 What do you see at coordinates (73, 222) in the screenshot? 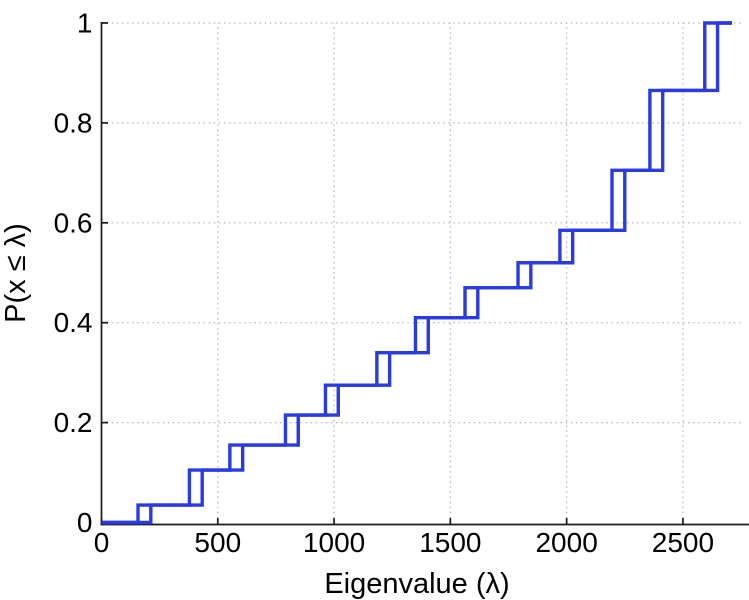
I see `y-tick-label: 0.6` at bounding box center [73, 222].